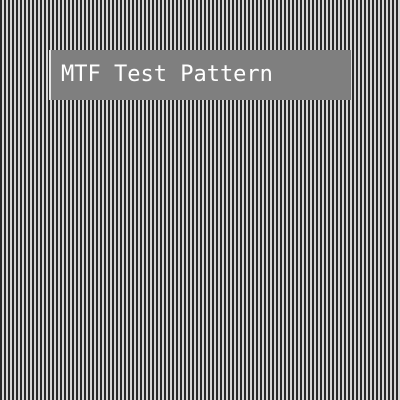 The width and height of the screenshot is (400, 400). Describe the element at coordinates (167, 74) in the screenshot. I see `pattern-title: MTF Test Pattern` at that location.